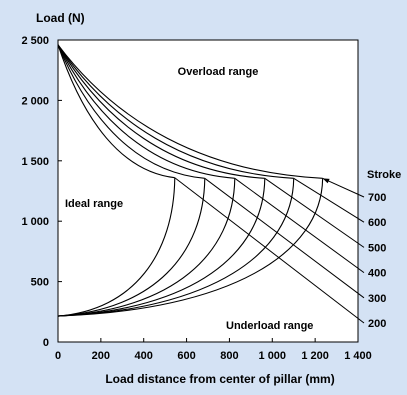 The image size is (407, 395). What do you see at coordinates (40, 283) in the screenshot?
I see `y-tick-label: 500` at bounding box center [40, 283].